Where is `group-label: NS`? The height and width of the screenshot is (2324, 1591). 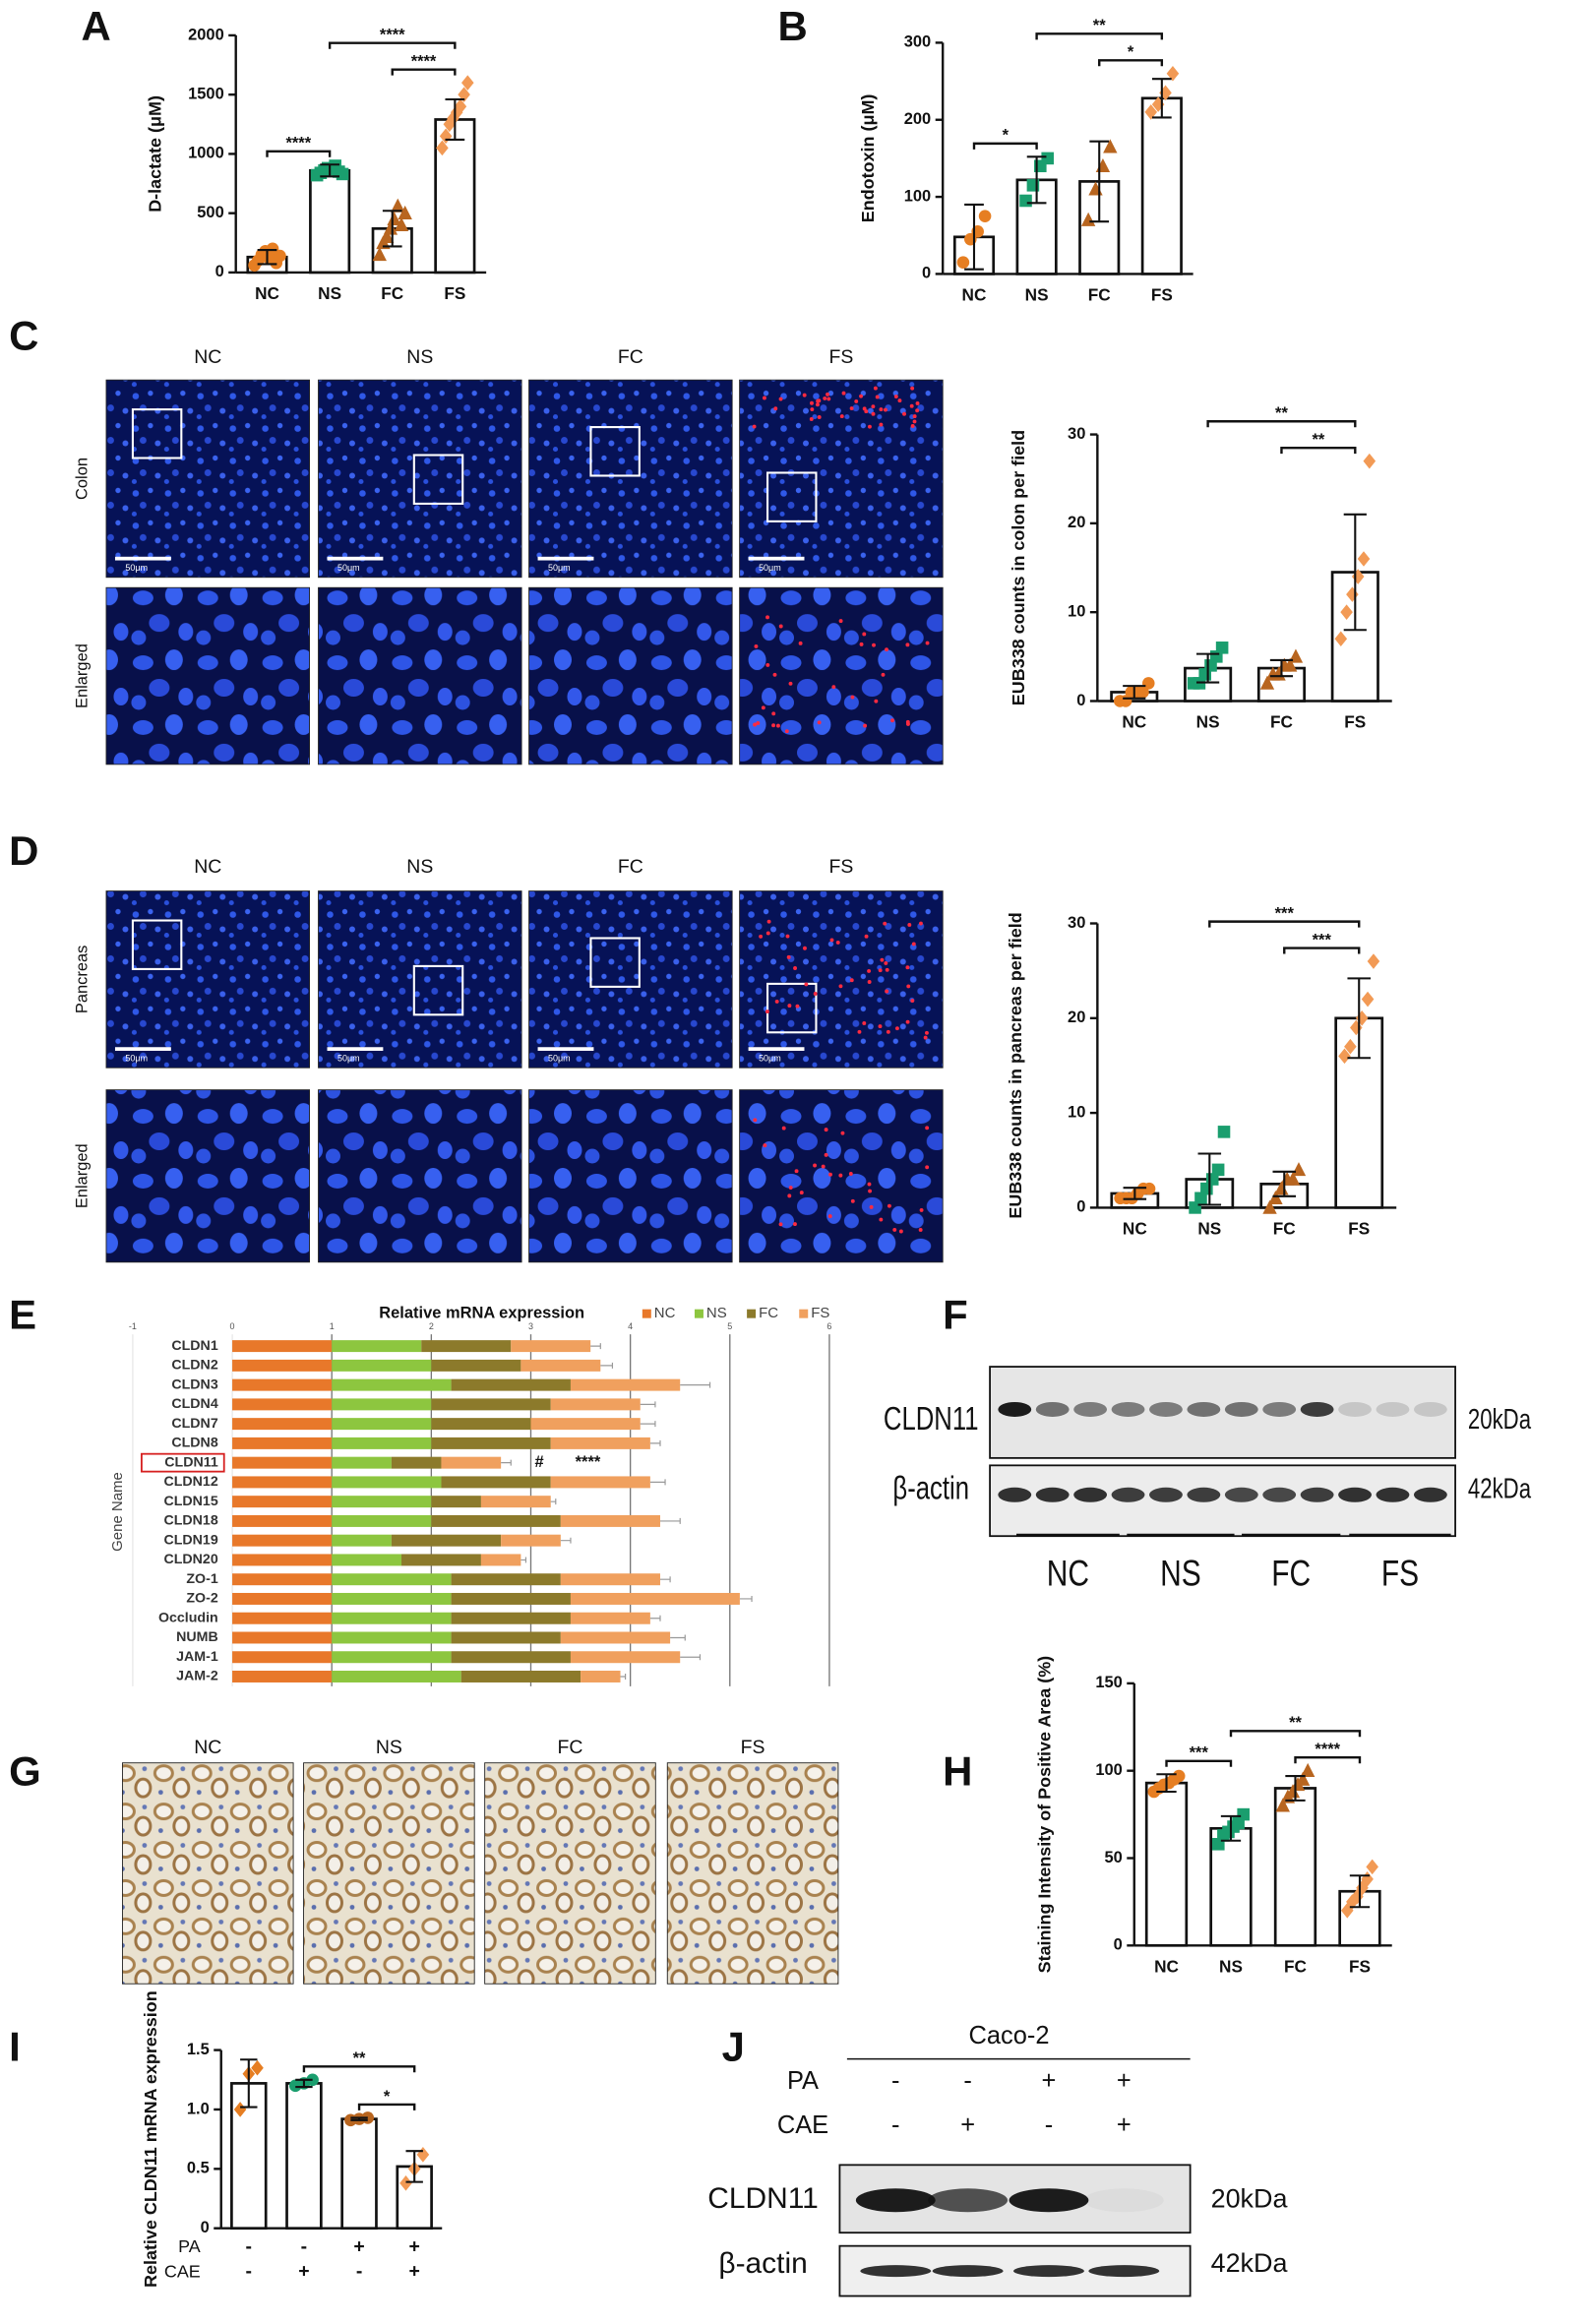 group-label: NS is located at coordinates (1180, 1573).